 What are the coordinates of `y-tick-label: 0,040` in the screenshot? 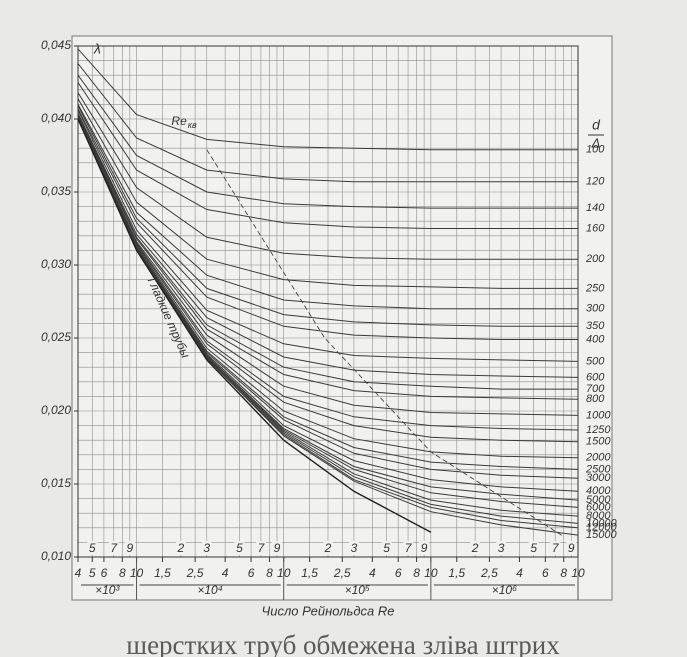 It's located at (56, 118).